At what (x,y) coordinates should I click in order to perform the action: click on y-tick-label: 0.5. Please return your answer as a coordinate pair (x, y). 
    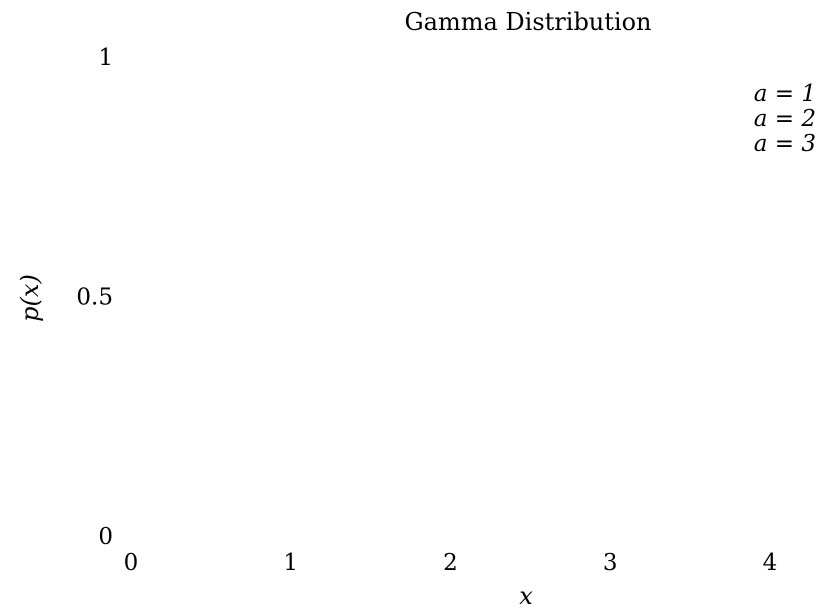
    Looking at the image, I should click on (94, 298).